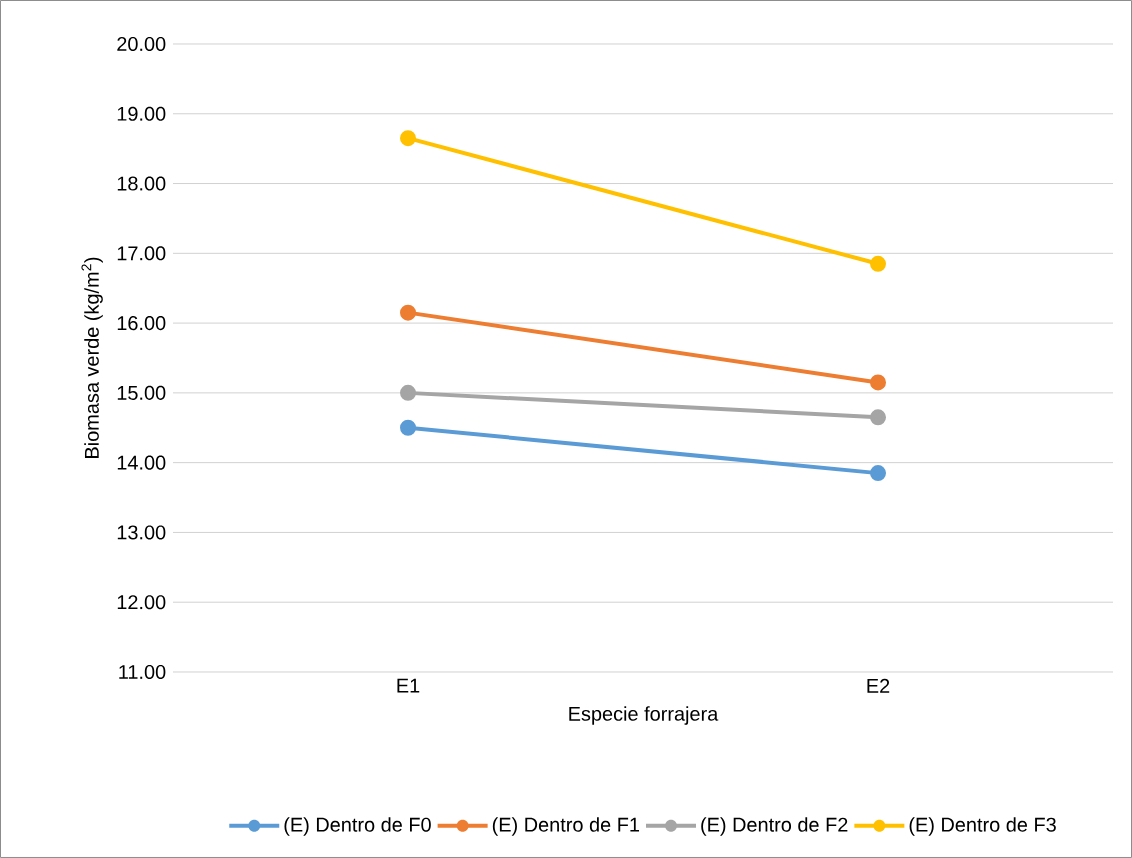 The width and height of the screenshot is (1132, 858). I want to click on y-tick-label: 17.00, so click(141, 253).